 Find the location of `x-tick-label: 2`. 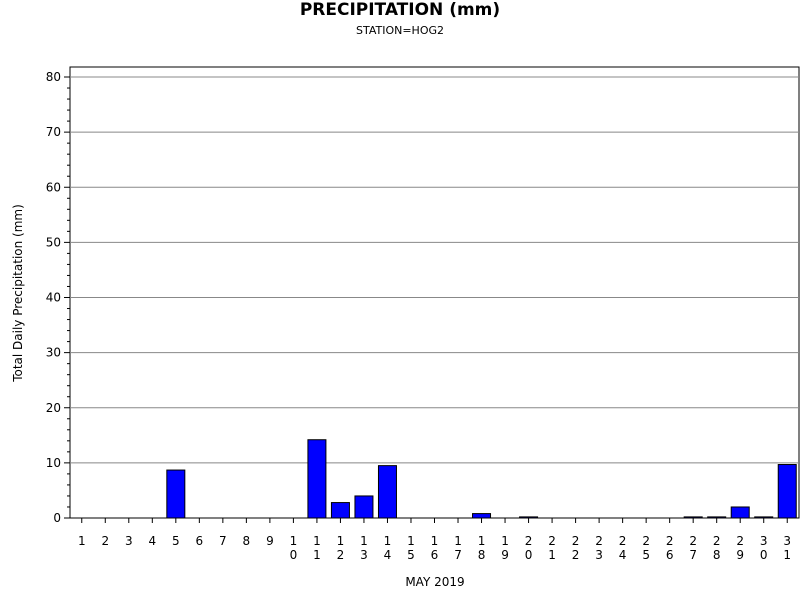

x-tick-label: 2 is located at coordinates (105, 541).